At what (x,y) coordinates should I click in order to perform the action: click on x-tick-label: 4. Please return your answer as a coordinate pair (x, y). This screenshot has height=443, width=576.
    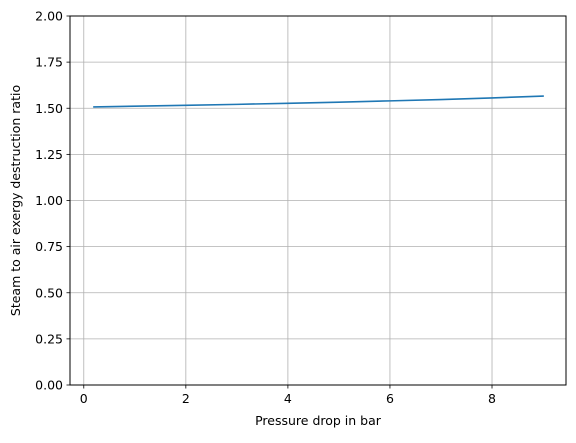
    Looking at the image, I should click on (288, 398).